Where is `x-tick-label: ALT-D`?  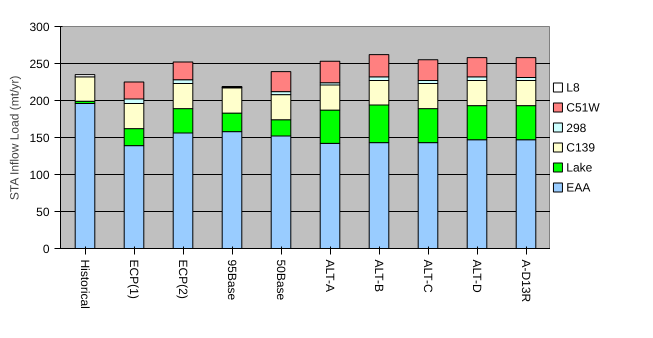 x-tick-label: ALT-D is located at coordinates (477, 276).